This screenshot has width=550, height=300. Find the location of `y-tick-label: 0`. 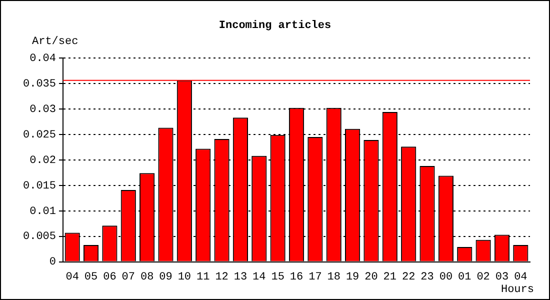

y-tick-label: 0 is located at coordinates (52, 262).